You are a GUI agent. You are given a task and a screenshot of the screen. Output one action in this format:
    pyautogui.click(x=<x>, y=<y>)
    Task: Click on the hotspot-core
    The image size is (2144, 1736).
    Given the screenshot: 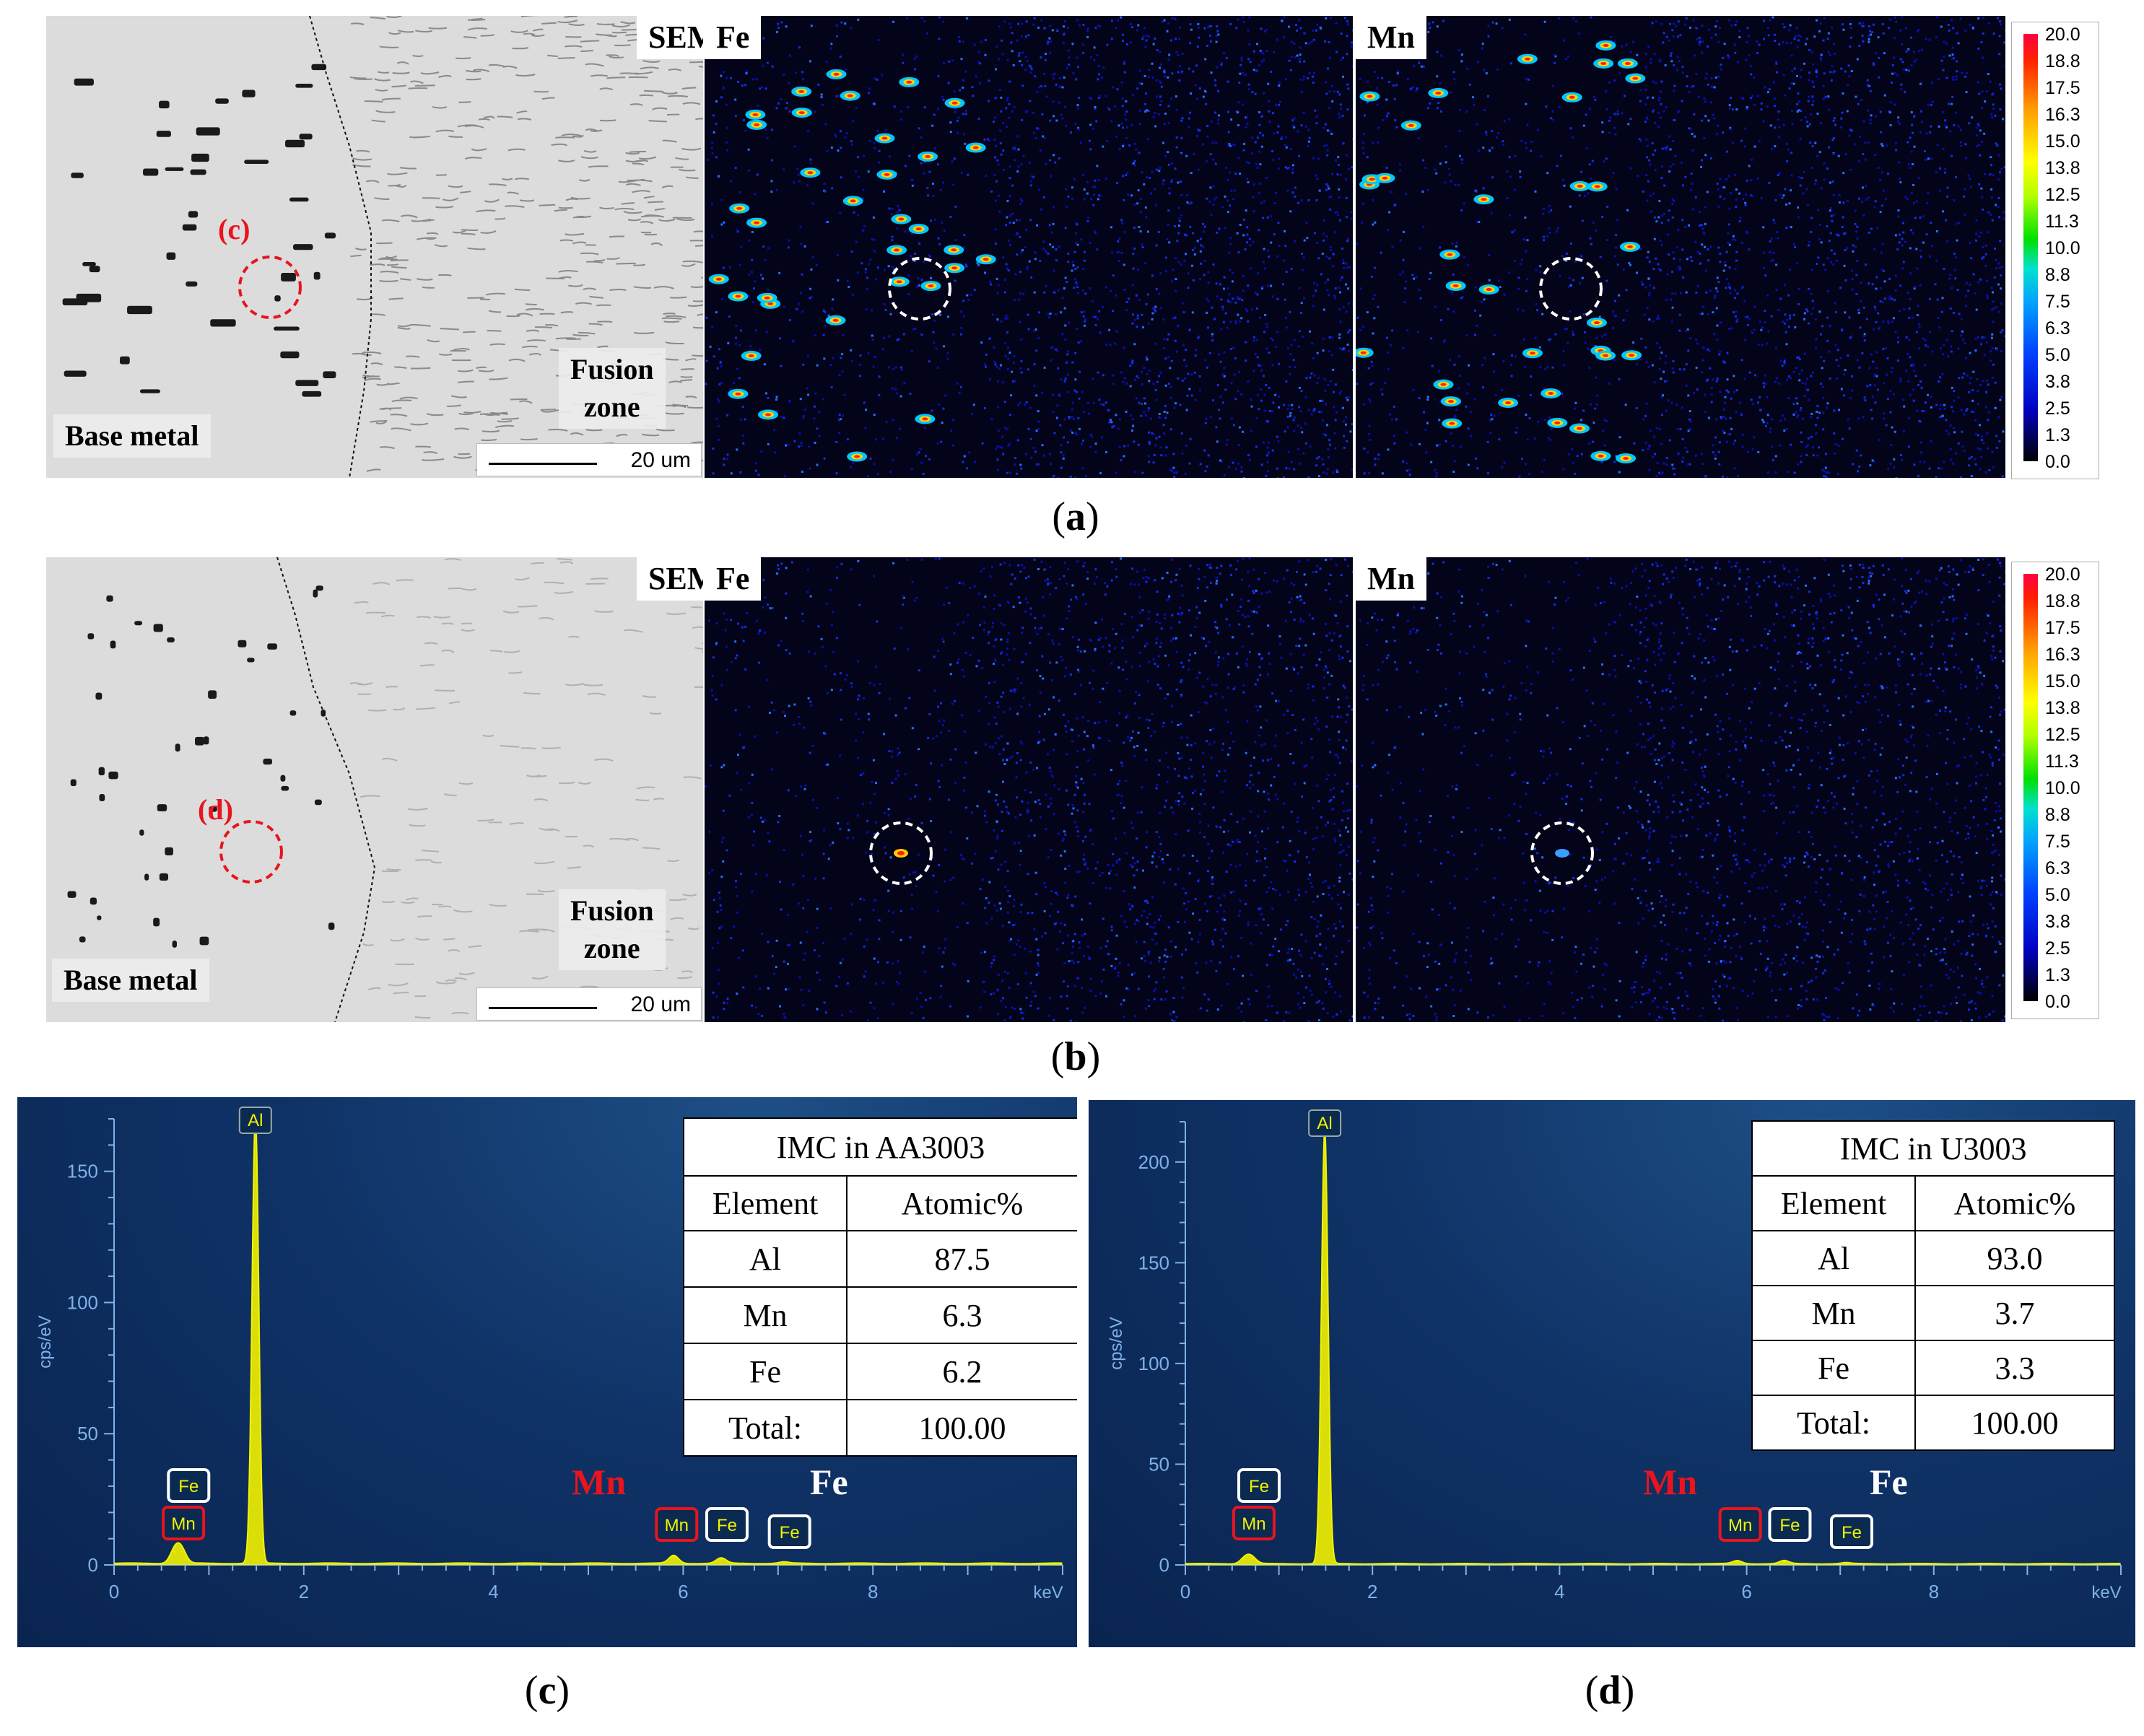 What is the action you would take?
    pyautogui.click(x=925, y=419)
    